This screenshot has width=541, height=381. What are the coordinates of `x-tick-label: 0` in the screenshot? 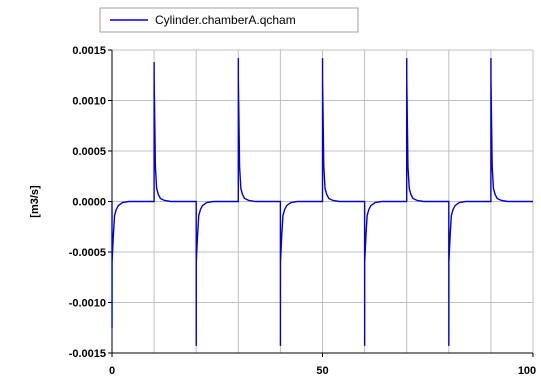 It's located at (112, 371).